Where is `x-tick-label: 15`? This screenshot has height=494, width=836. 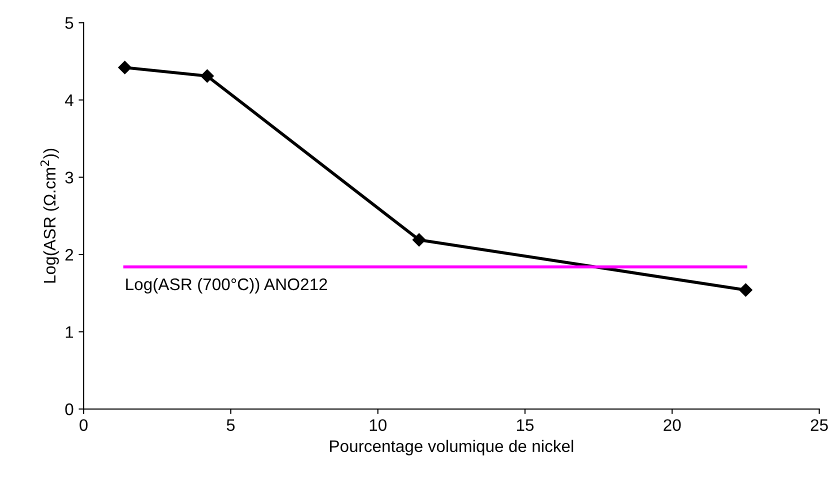 x-tick-label: 15 is located at coordinates (525, 425).